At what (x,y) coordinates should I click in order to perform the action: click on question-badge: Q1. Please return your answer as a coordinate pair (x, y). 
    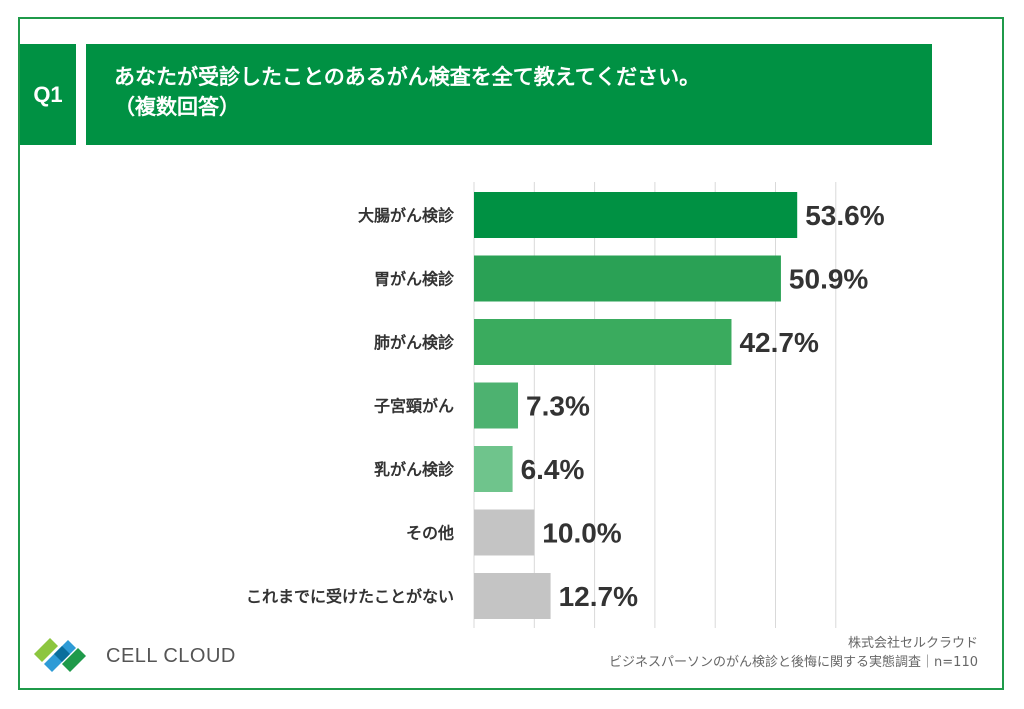
    Looking at the image, I should click on (48, 94).